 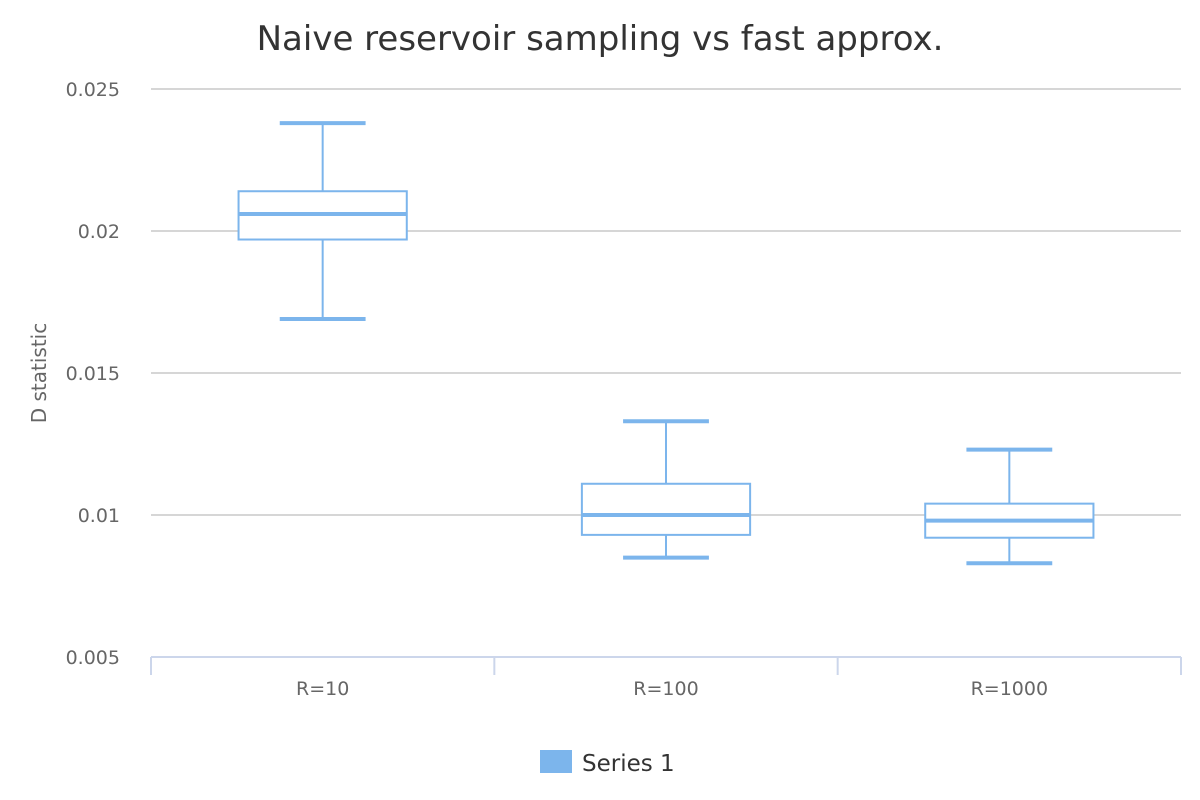 What do you see at coordinates (665, 689) in the screenshot?
I see `x-tick-label: R=100` at bounding box center [665, 689].